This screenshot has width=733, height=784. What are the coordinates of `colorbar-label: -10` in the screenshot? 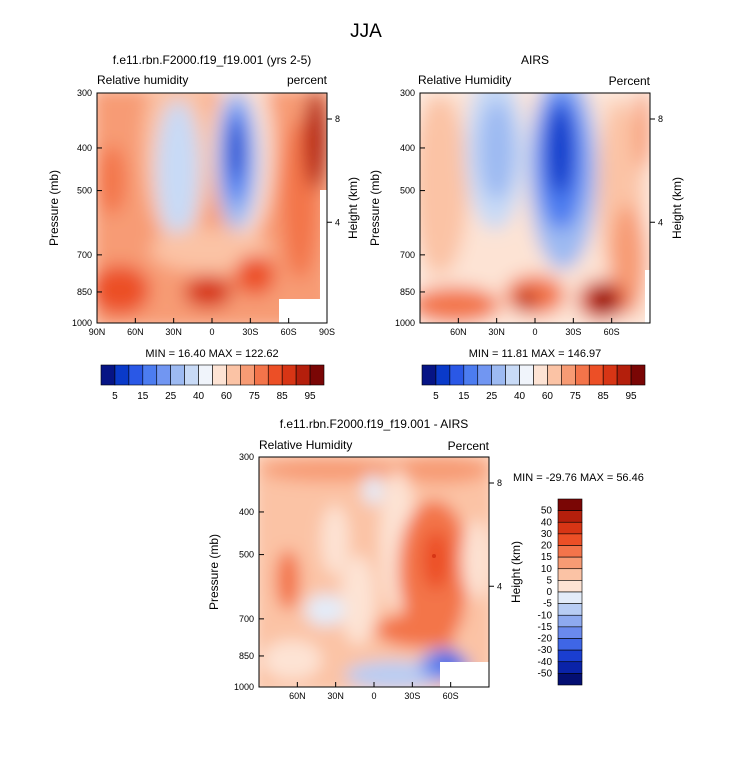 It's located at (545, 615).